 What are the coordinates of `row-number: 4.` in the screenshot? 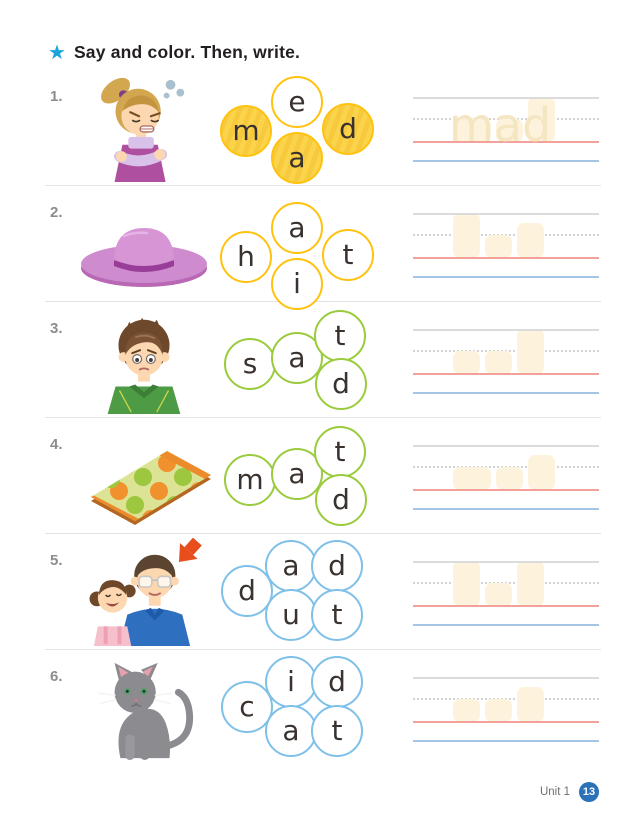 It's located at (56, 444).